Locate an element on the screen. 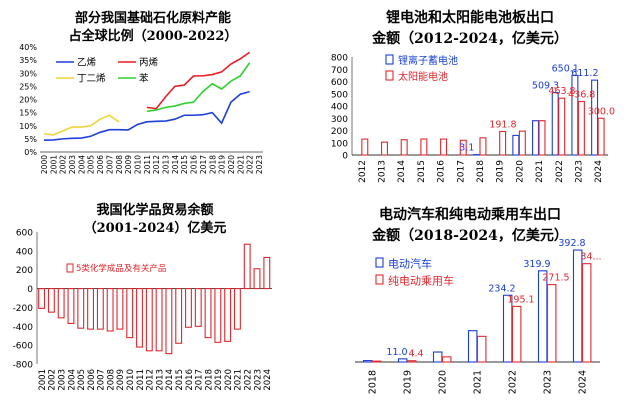 The width and height of the screenshot is (631, 409). chart1-xtick-label: 2013 is located at coordinates (166, 164).